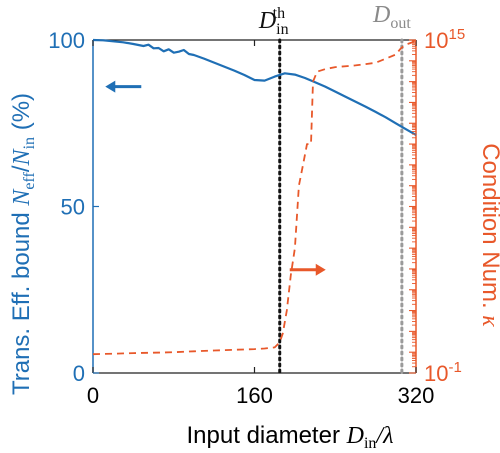  I want to click on y-right-tick-label: 1015, so click(444, 39).